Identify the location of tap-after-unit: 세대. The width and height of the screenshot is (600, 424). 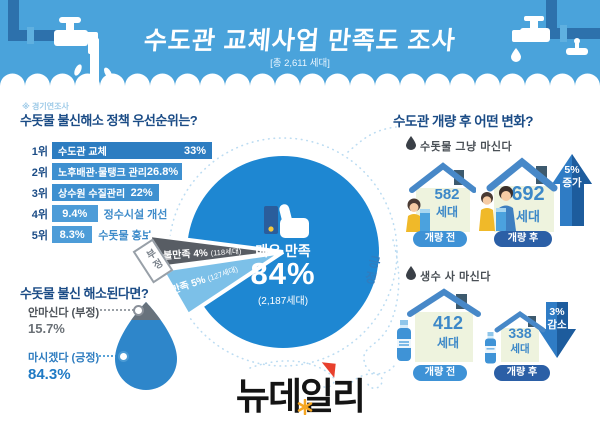
(528, 216).